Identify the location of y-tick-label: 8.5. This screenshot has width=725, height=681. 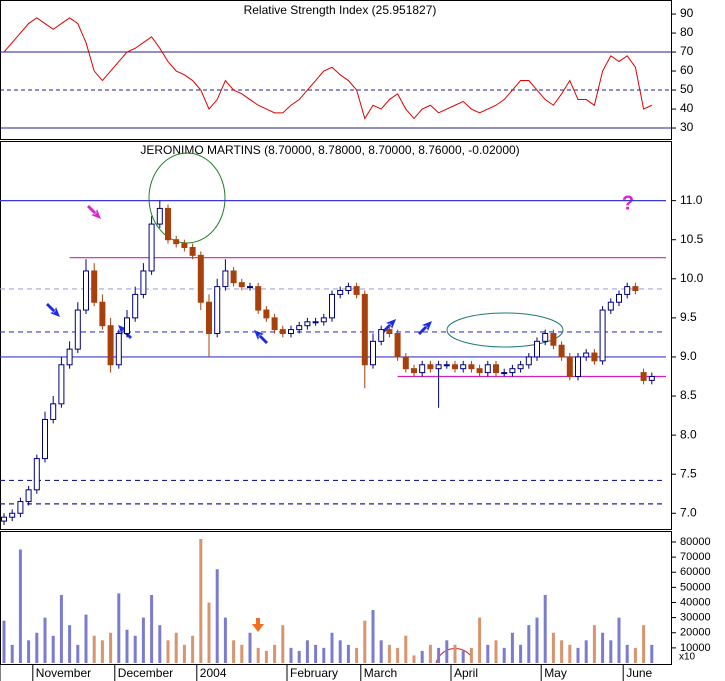
(688, 395).